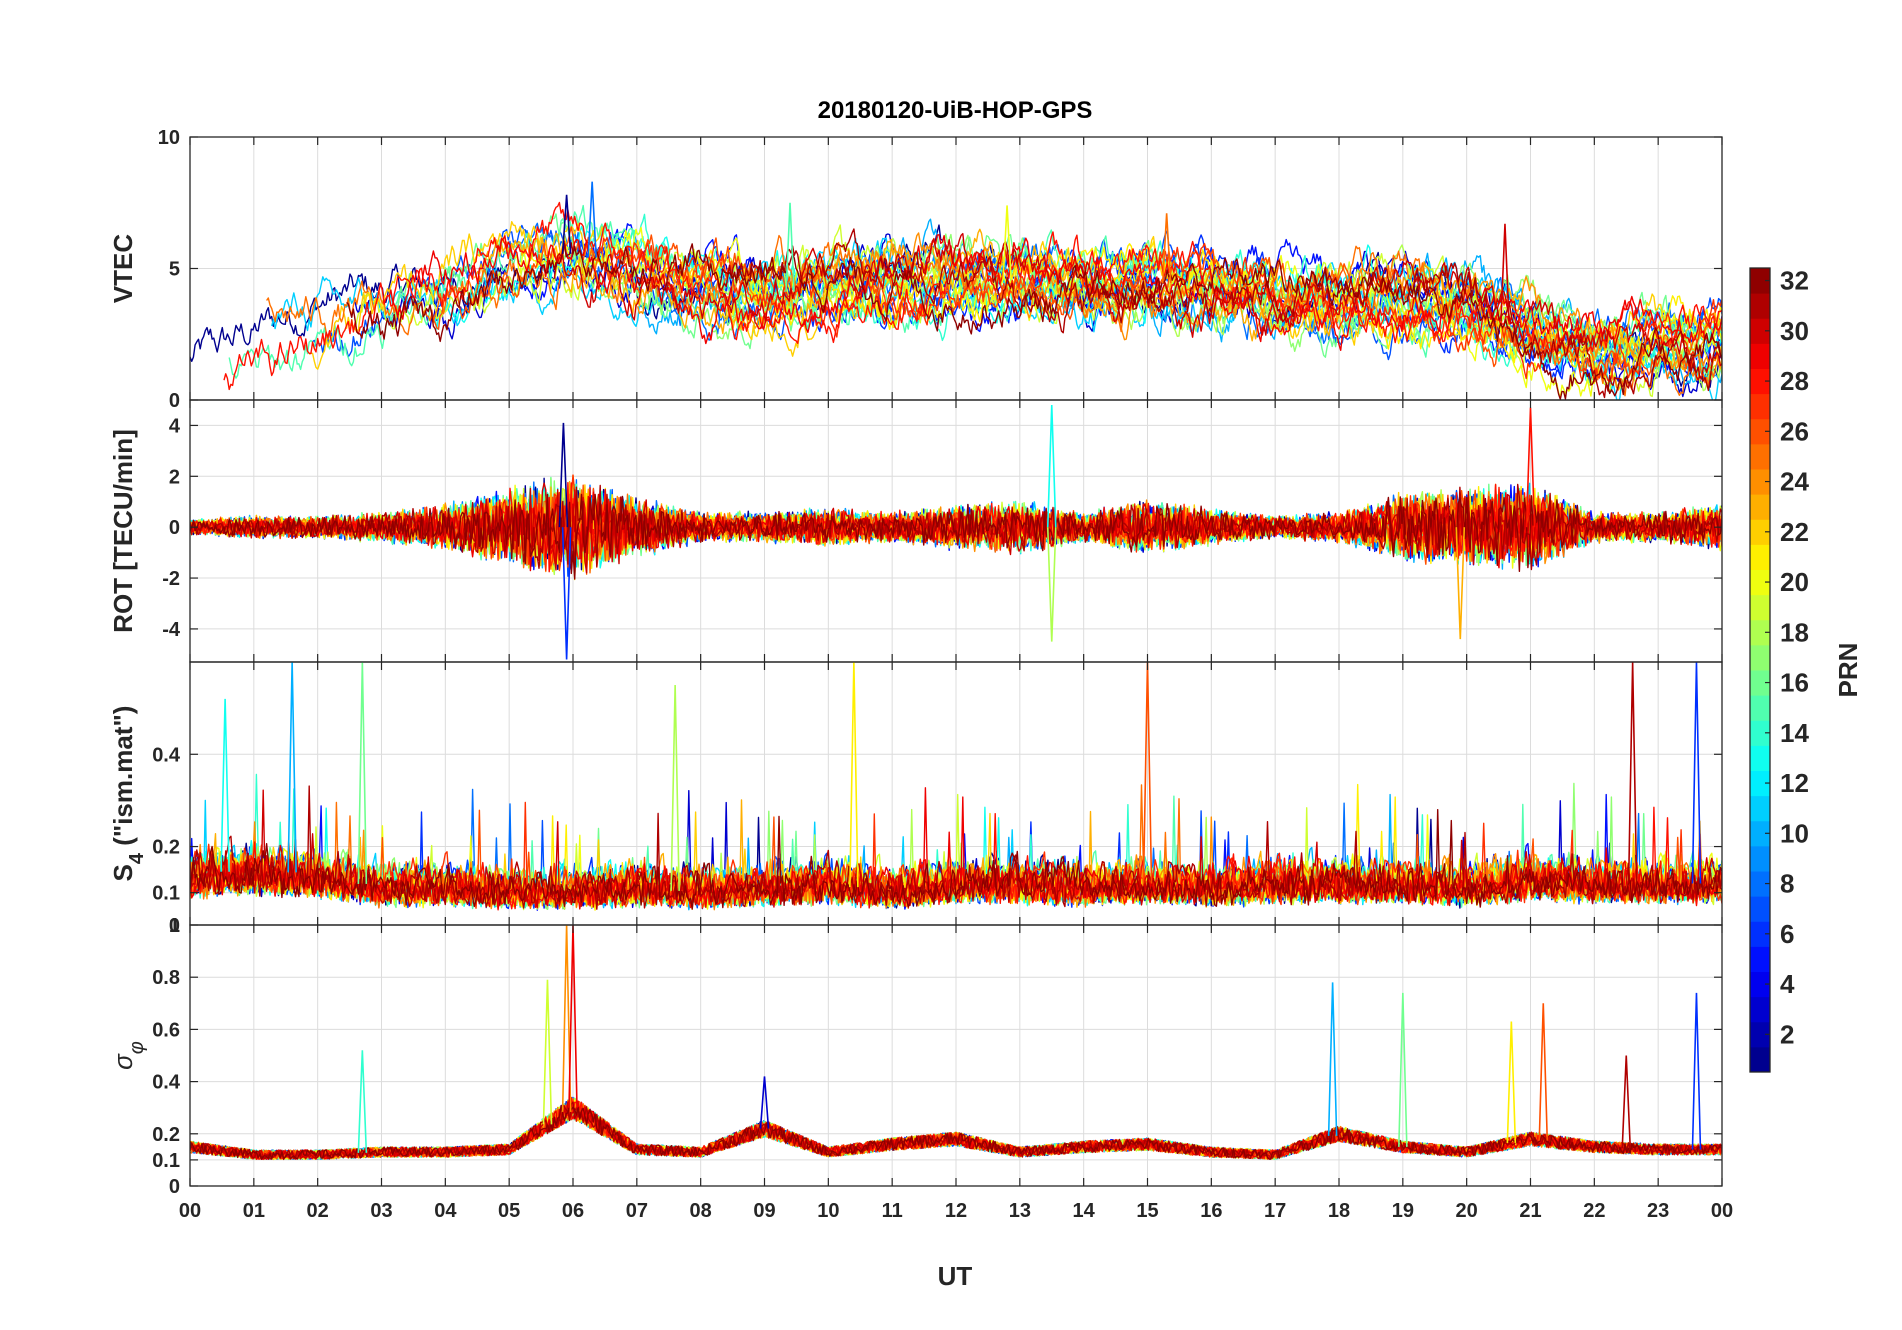 The image size is (1902, 1330). I want to click on x-tick-label: 07, so click(637, 1211).